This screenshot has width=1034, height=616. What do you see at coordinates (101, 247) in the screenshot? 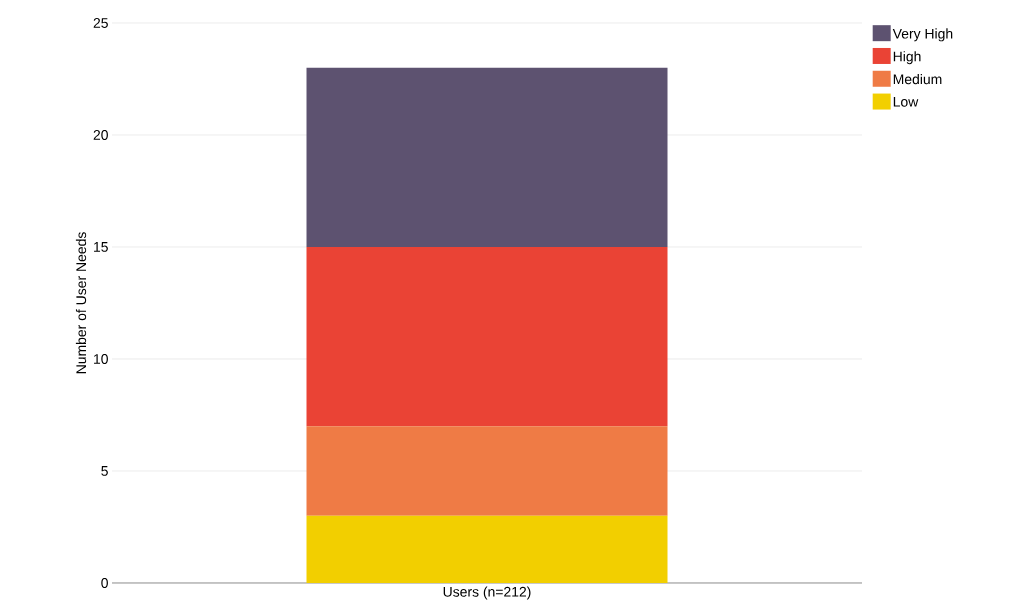
I see `y-tick-label: 15` at bounding box center [101, 247].